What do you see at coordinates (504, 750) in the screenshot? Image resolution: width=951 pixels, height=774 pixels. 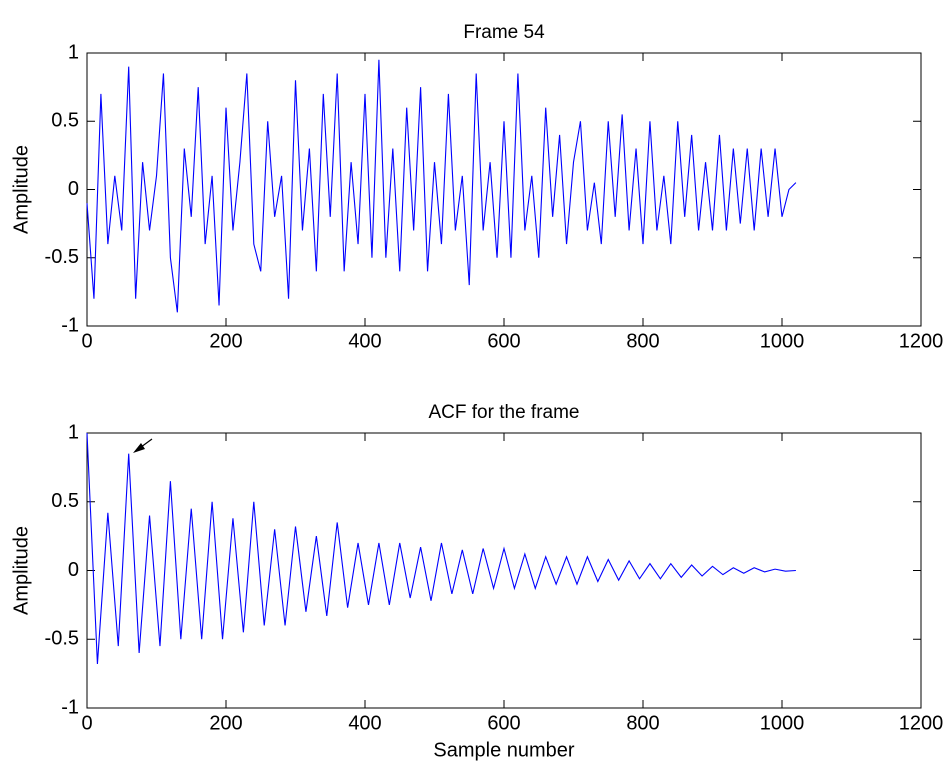 I see `x-axis-label: Sample number` at bounding box center [504, 750].